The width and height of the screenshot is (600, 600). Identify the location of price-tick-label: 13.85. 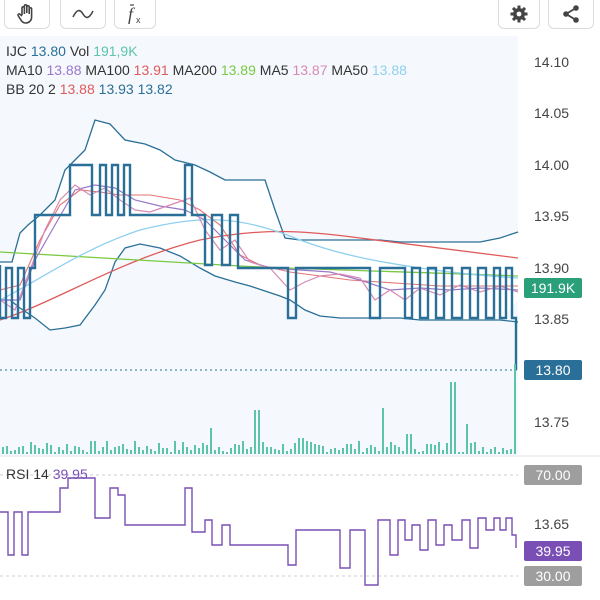
(552, 319).